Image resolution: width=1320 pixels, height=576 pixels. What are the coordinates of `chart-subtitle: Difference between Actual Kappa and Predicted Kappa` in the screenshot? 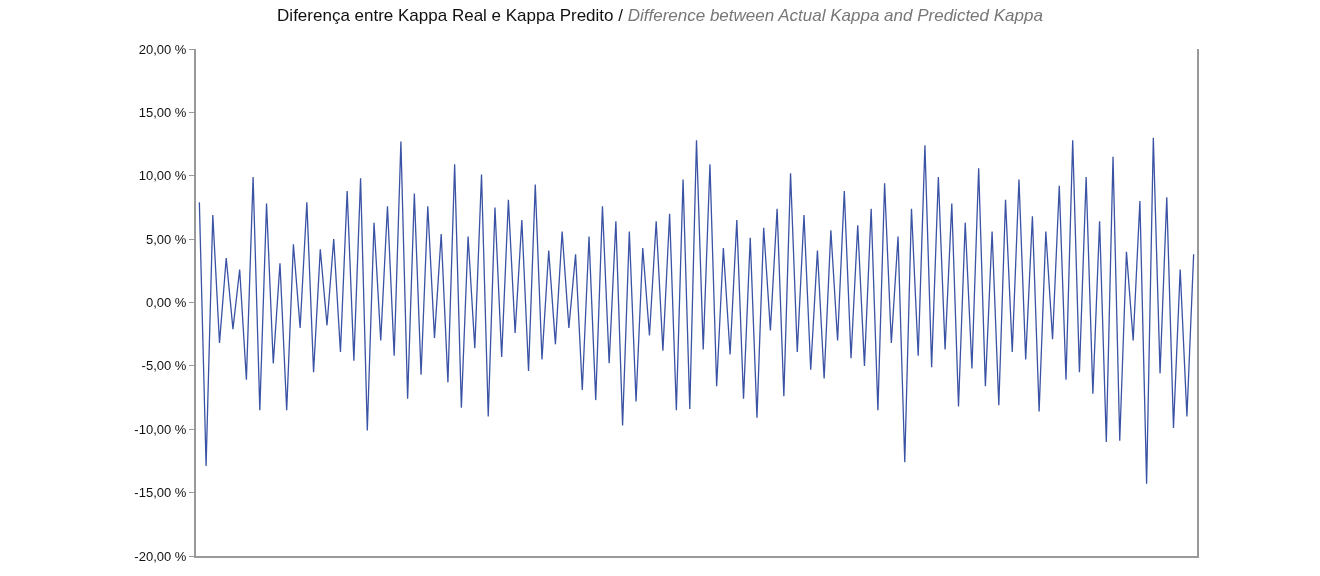 It's located at (835, 15).